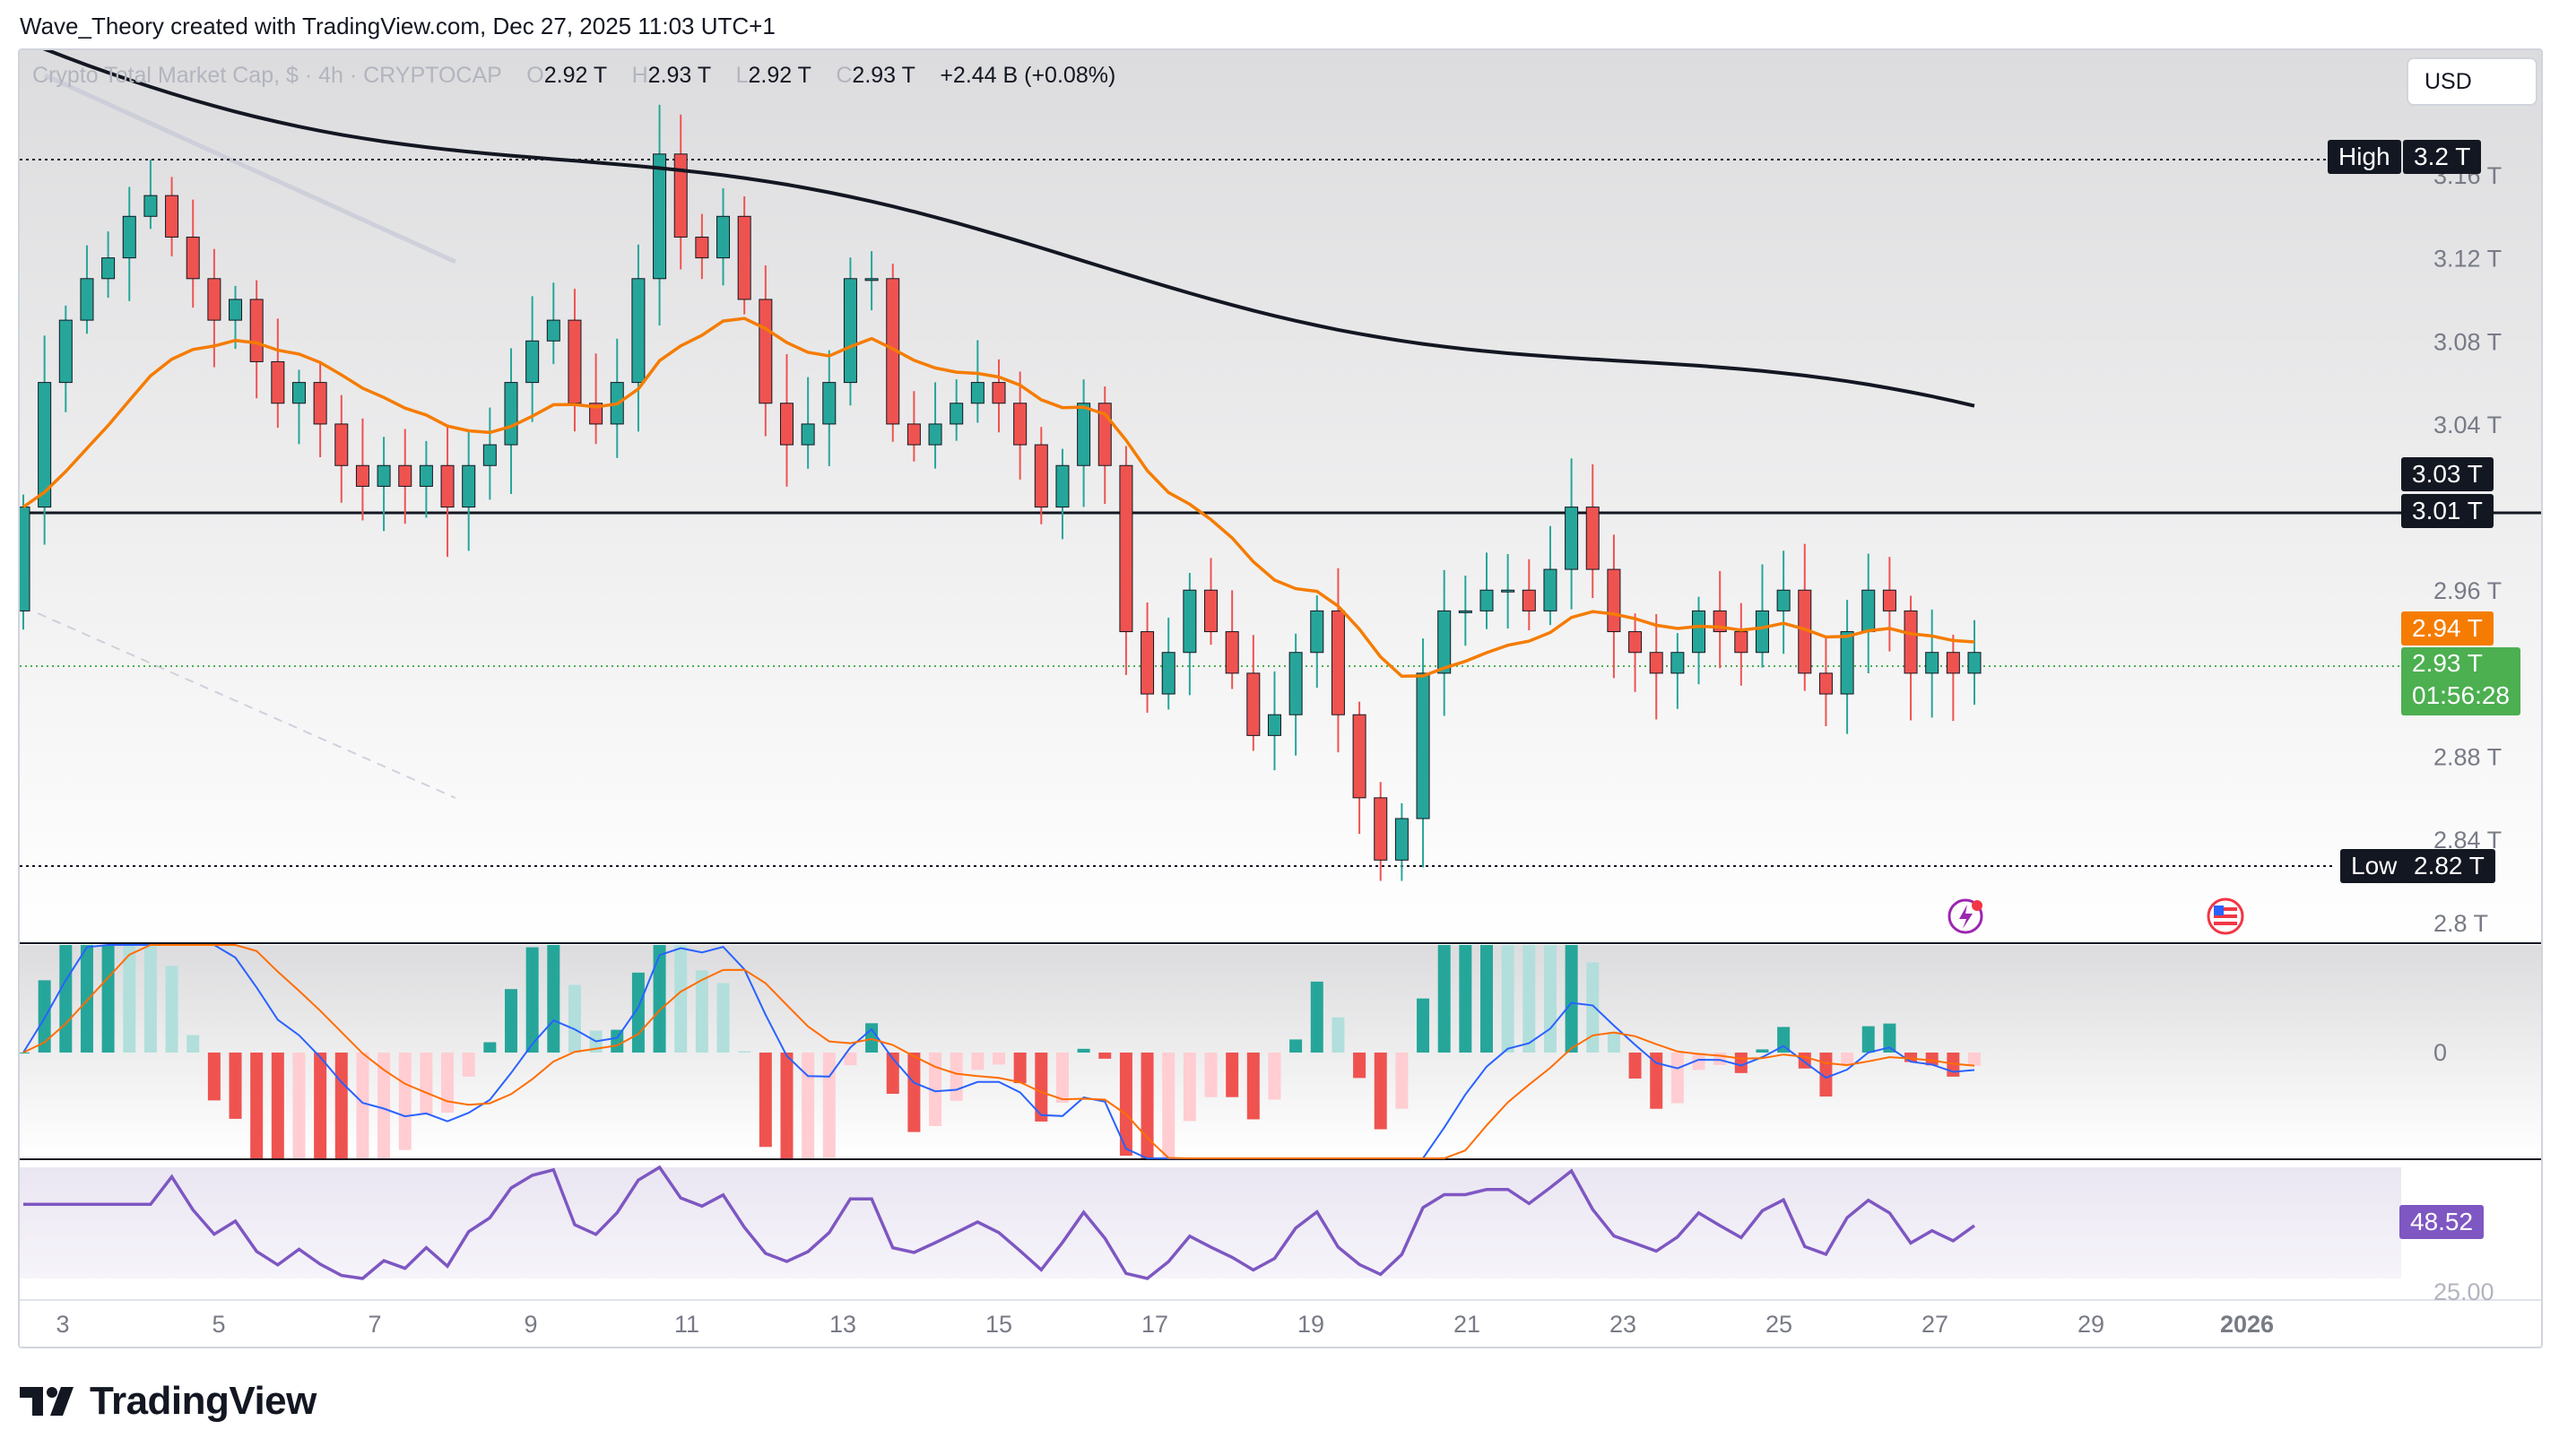  What do you see at coordinates (2472, 82) in the screenshot?
I see `currency-button: USD` at bounding box center [2472, 82].